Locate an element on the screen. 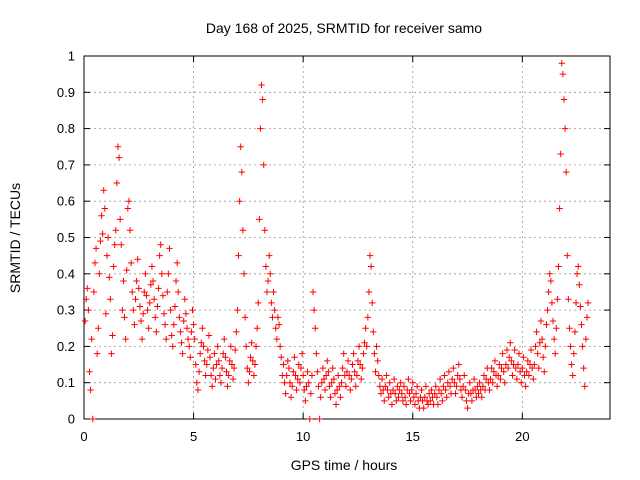  y-tick-label: 0 is located at coordinates (71, 419).